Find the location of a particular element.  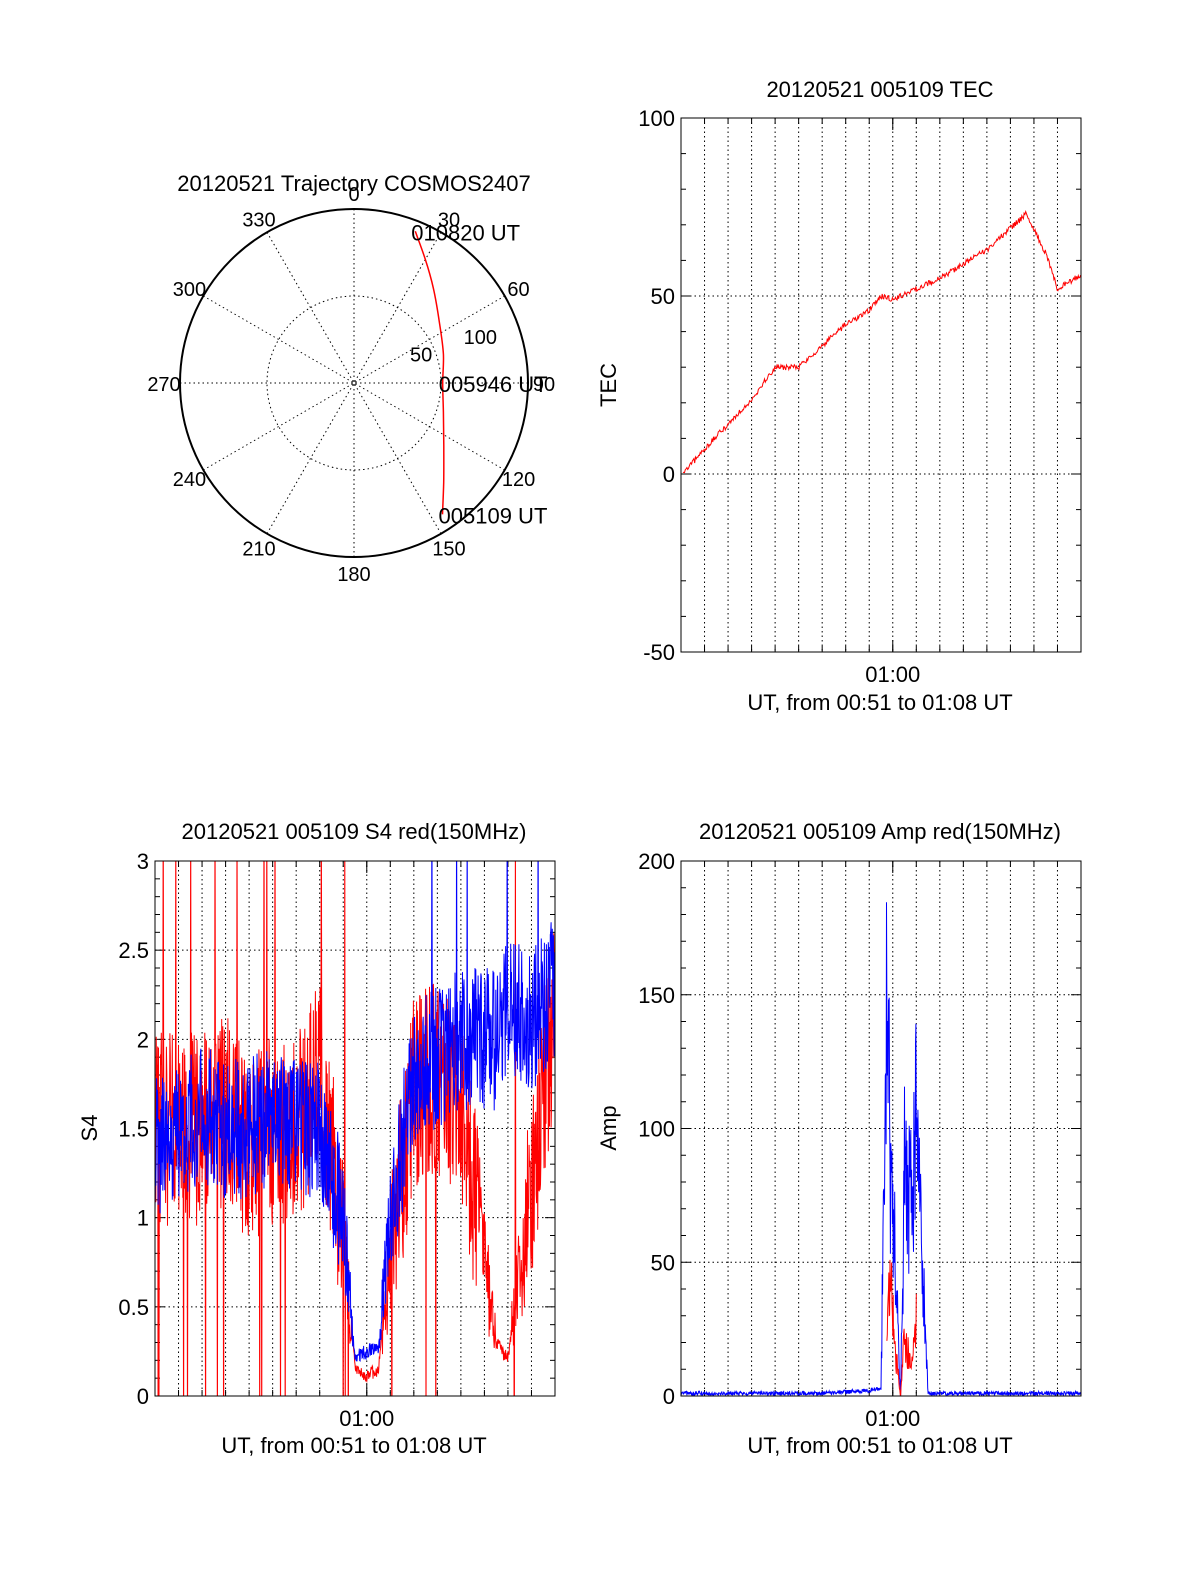

polar-angle-tick-label: 300 is located at coordinates (189, 290).